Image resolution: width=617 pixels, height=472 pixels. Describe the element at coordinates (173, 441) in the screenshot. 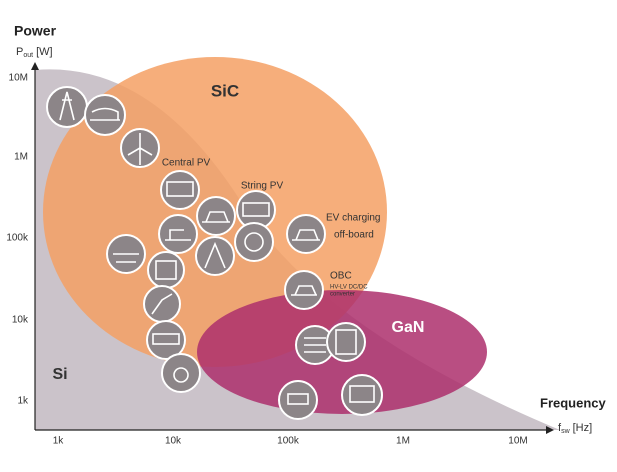

I see `x-tick-label: 10k` at that location.